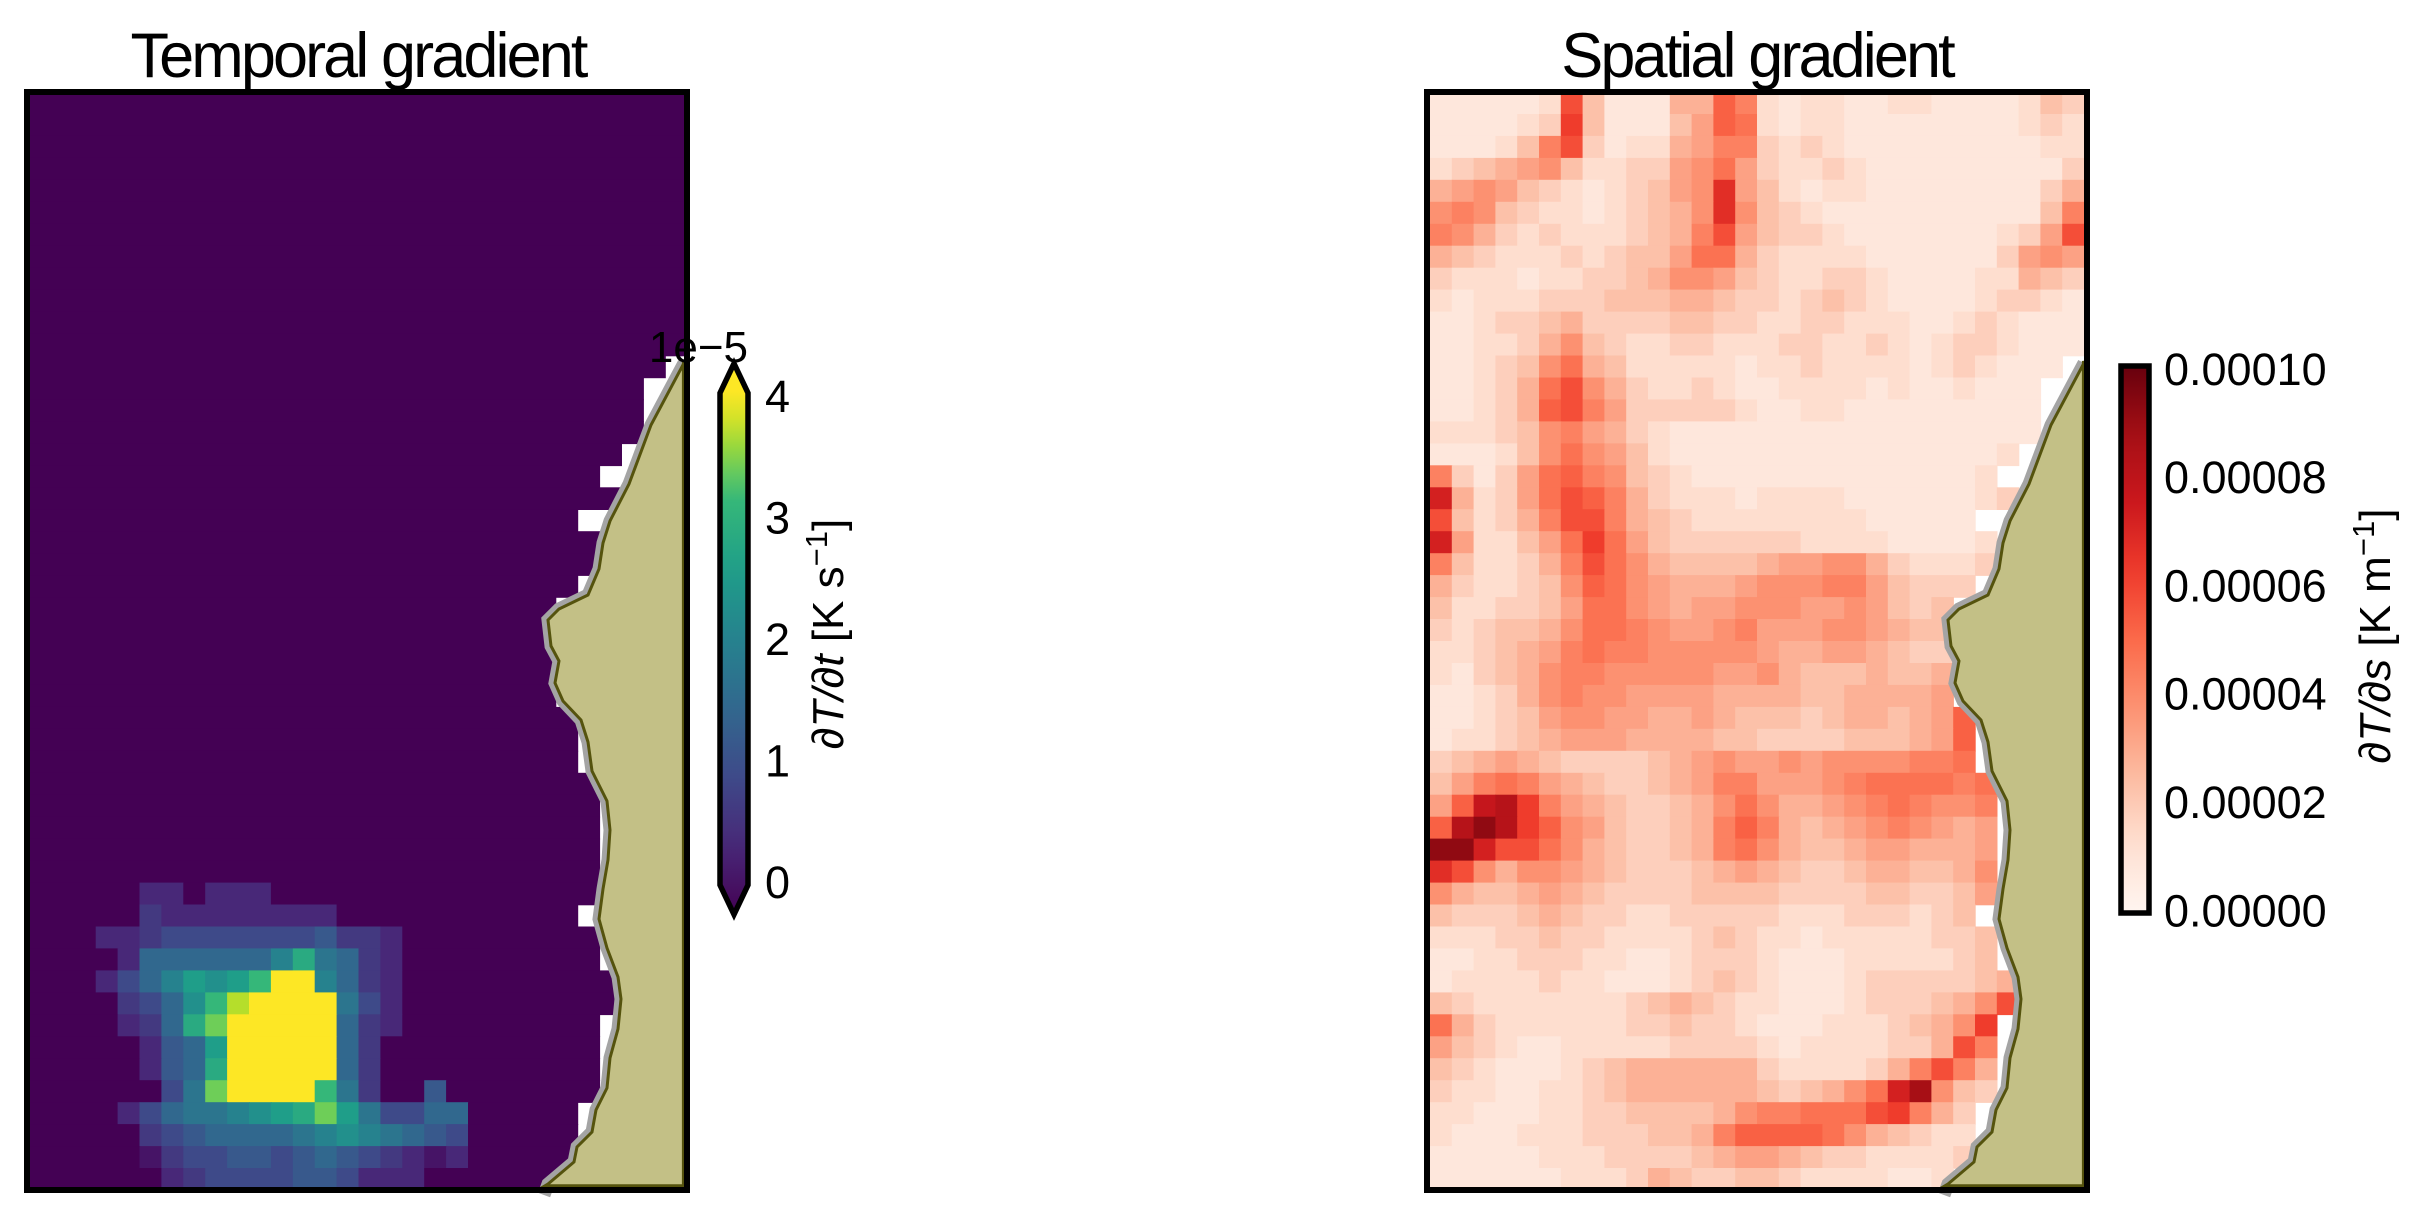 The height and width of the screenshot is (1217, 2427). What do you see at coordinates (777, 761) in the screenshot?
I see `svg-text: 1` at bounding box center [777, 761].